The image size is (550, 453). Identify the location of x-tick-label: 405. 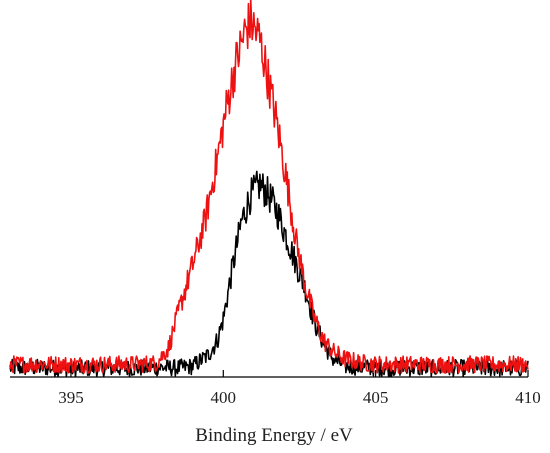
(376, 397).